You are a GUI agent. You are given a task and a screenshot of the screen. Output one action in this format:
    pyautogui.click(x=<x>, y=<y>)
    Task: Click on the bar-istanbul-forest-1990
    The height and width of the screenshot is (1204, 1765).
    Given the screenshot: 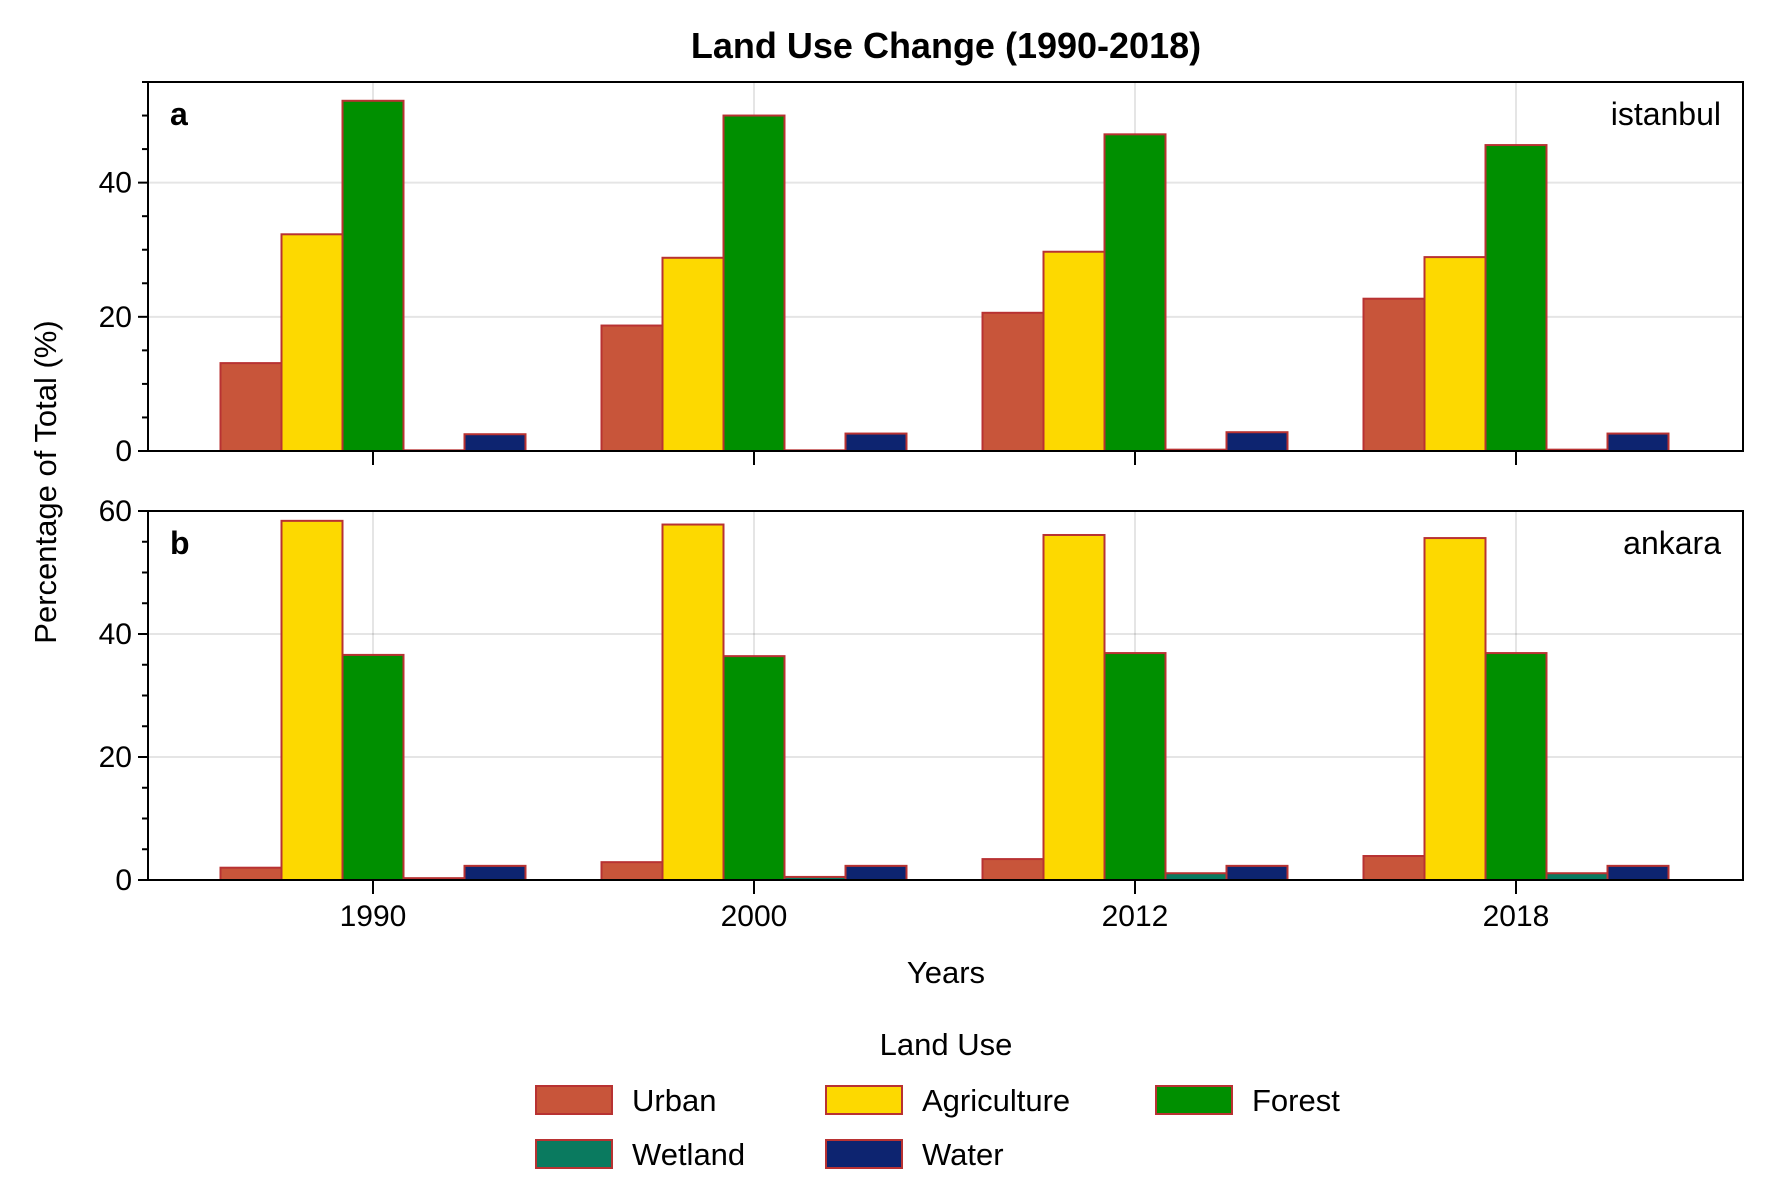 What is the action you would take?
    pyautogui.click(x=373, y=275)
    